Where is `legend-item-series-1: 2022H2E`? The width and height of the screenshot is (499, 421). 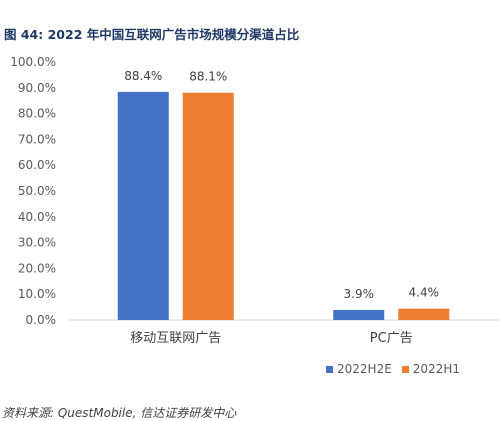
legend-item-series-1: 2022H2E is located at coordinates (359, 369).